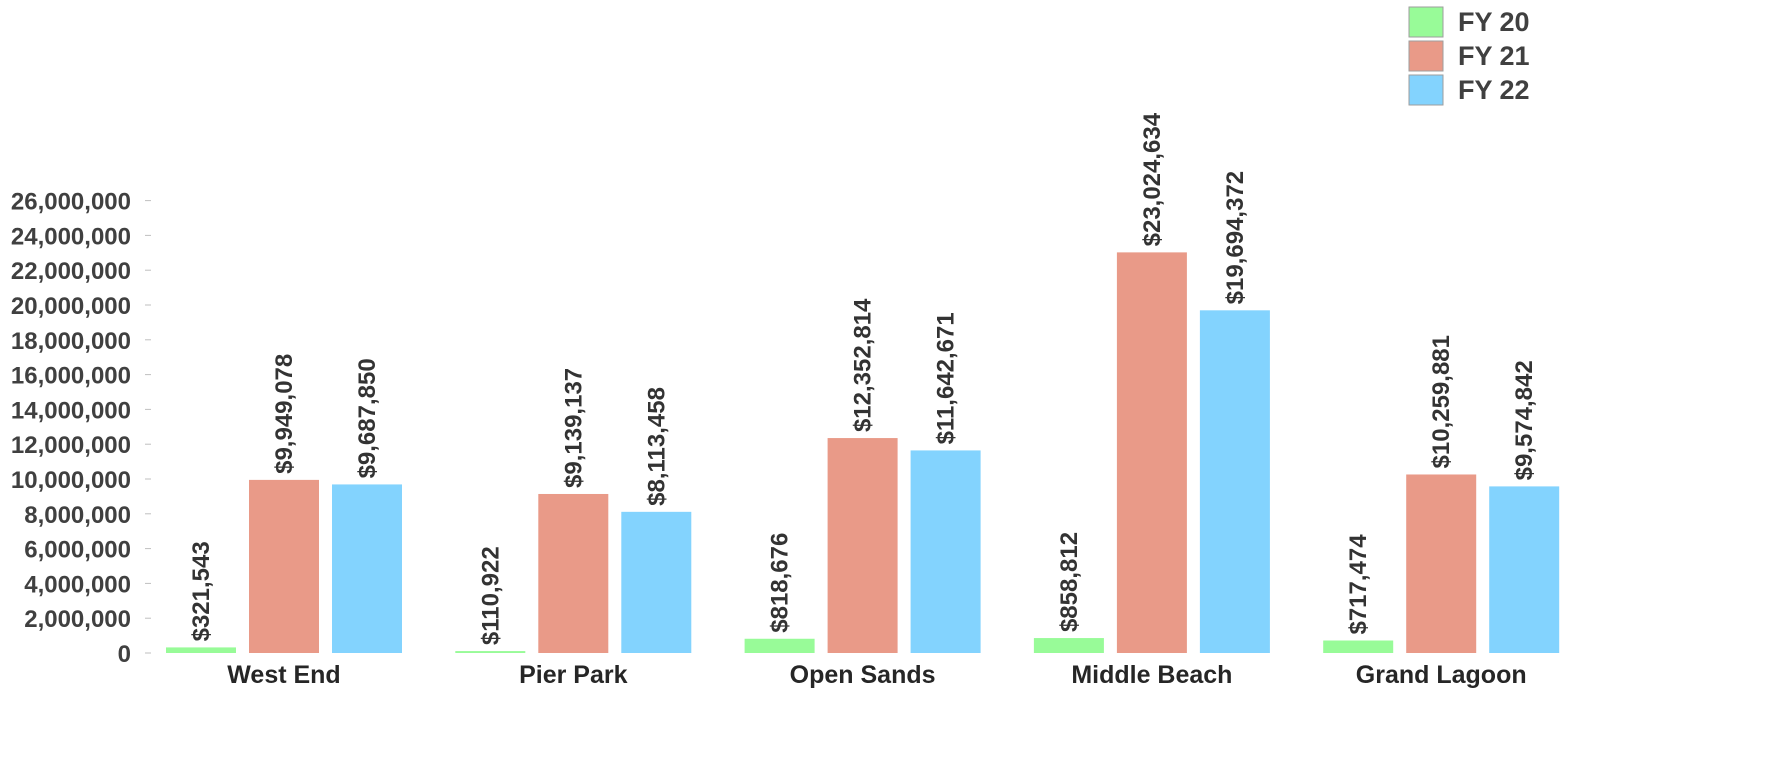  I want to click on x-tick-label: Pier Park, so click(573, 675).